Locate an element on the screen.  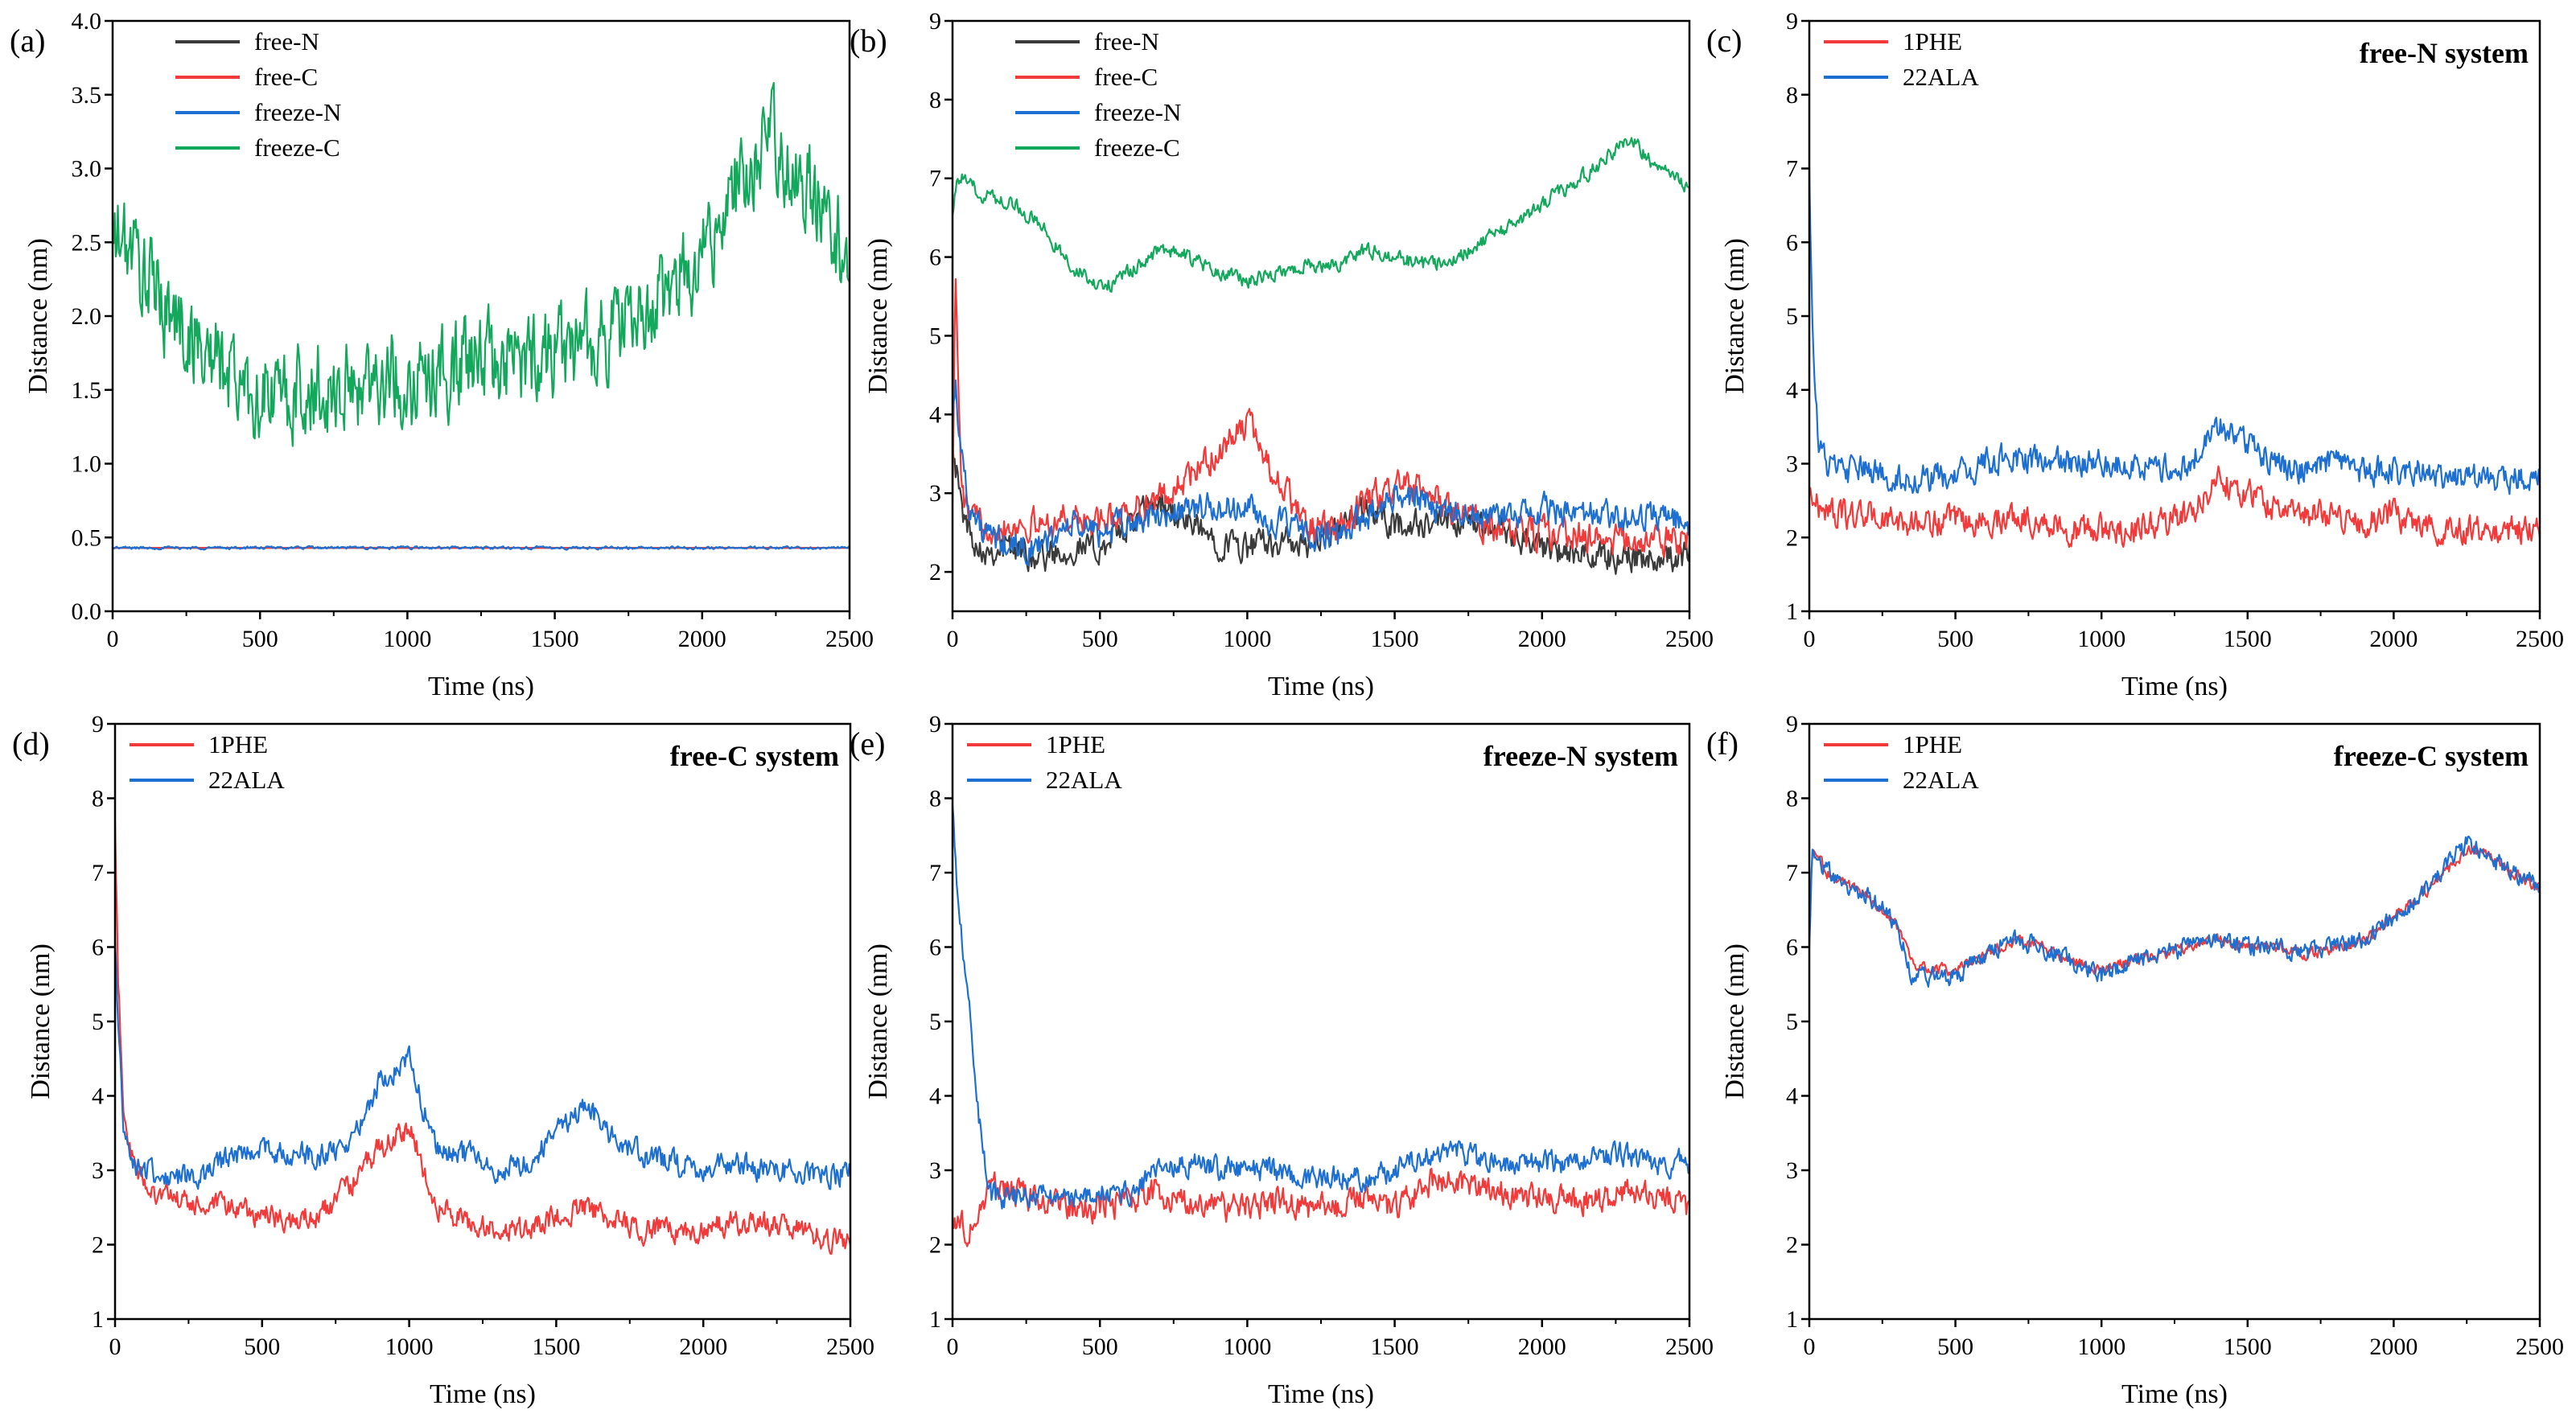
panel-label: (f) is located at coordinates (1722, 743).